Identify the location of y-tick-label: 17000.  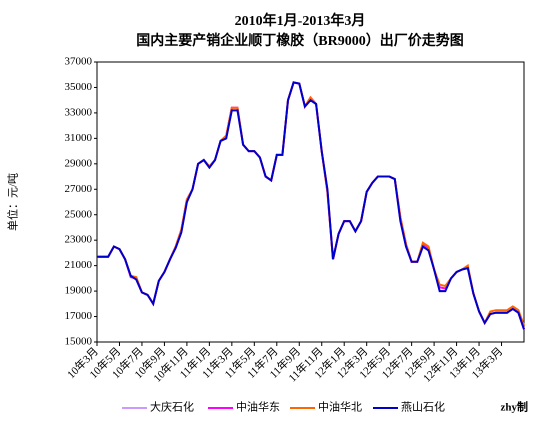
(79, 316).